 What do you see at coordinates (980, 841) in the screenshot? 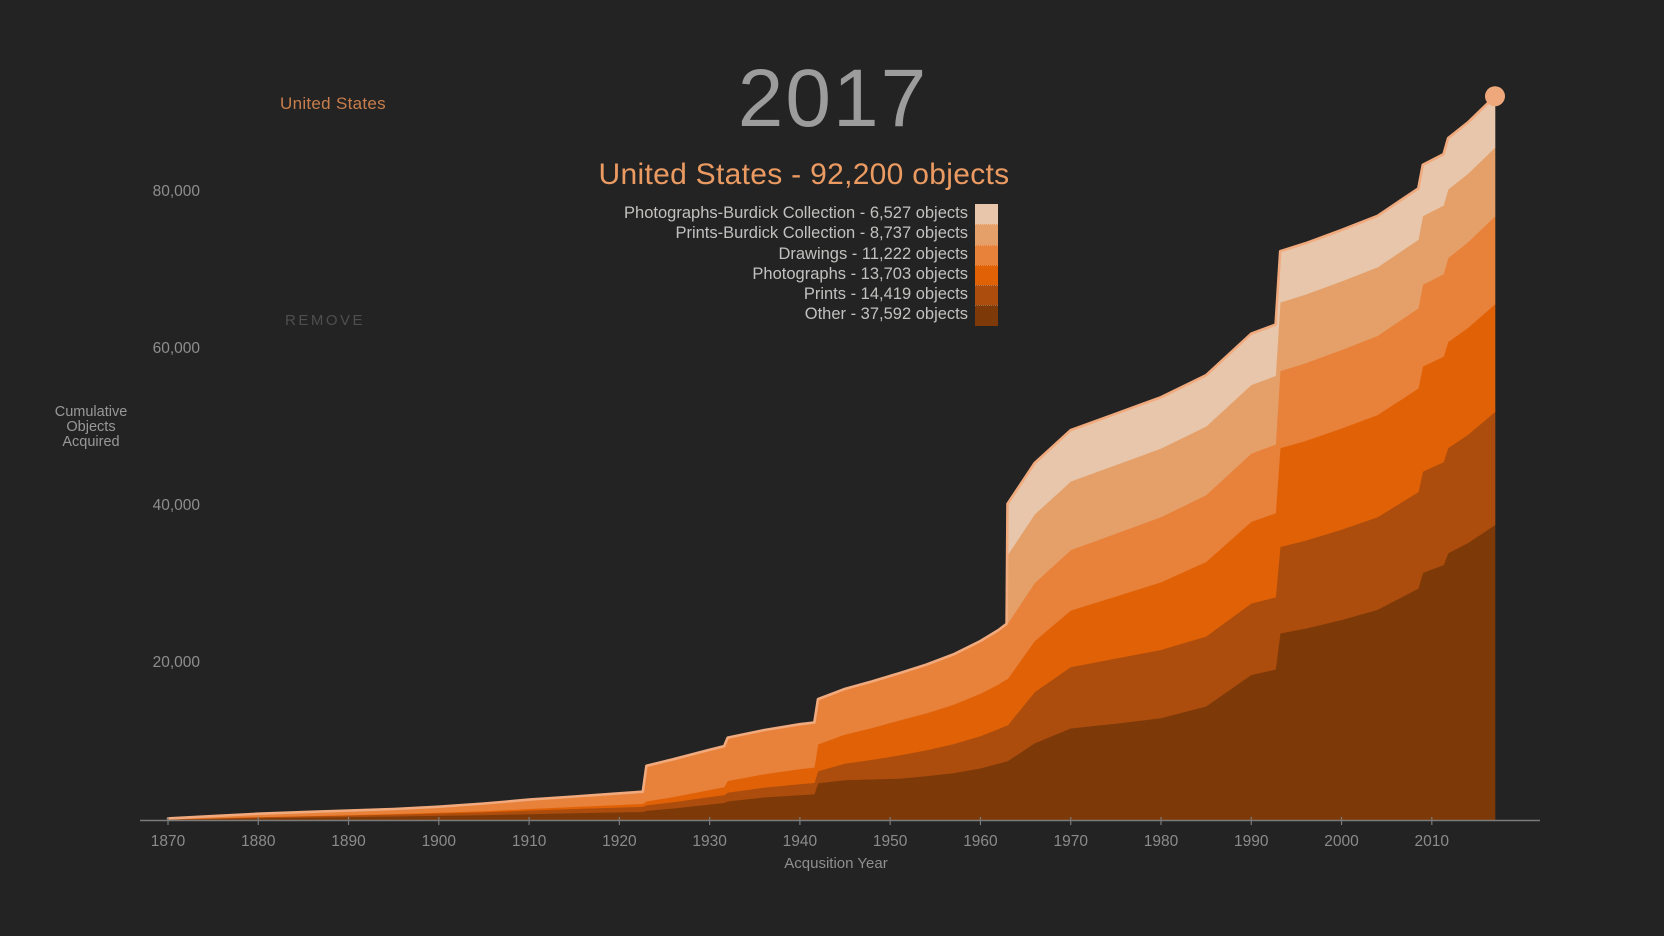
I see `x-axis-tick-label: 1960` at bounding box center [980, 841].